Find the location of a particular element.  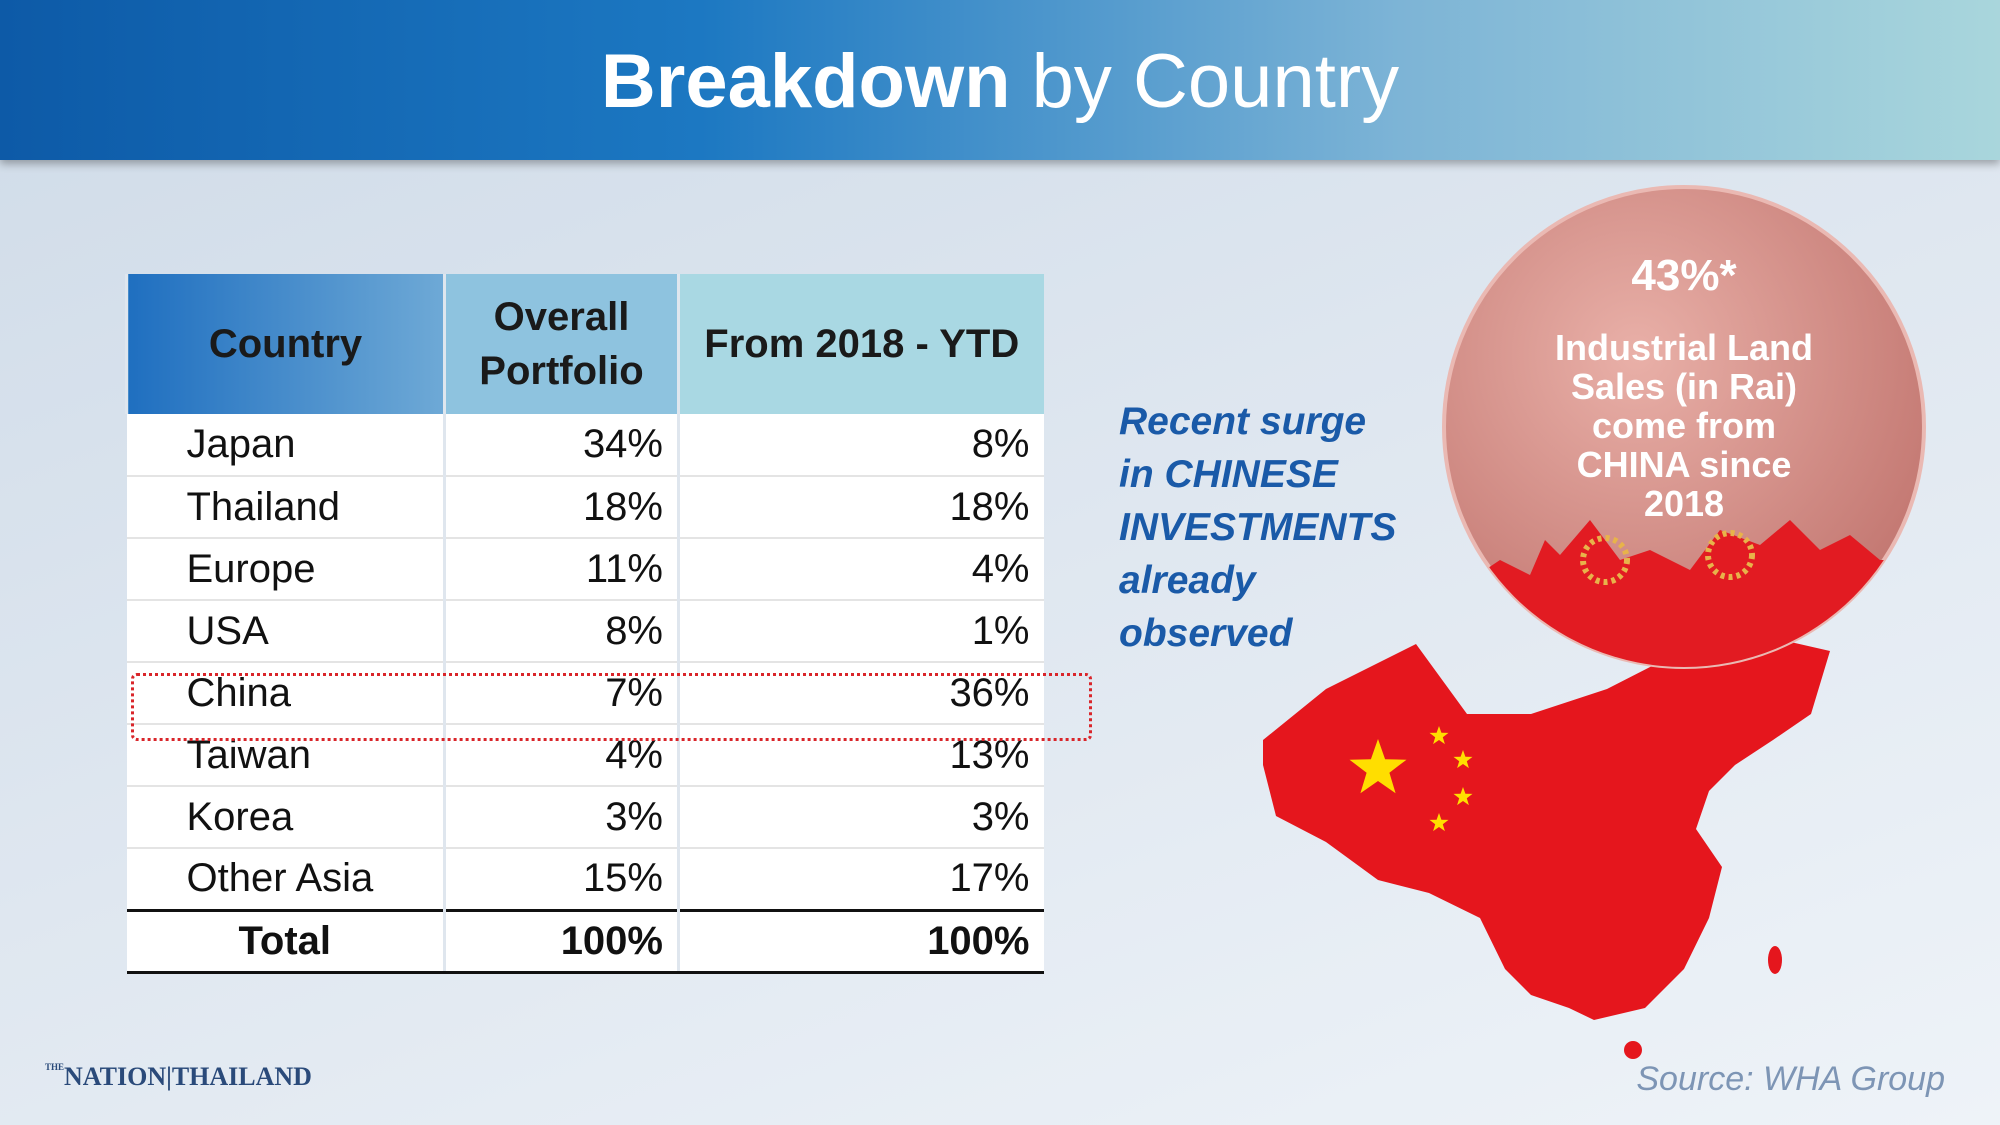

callout-line: already is located at coordinates (1187, 580).